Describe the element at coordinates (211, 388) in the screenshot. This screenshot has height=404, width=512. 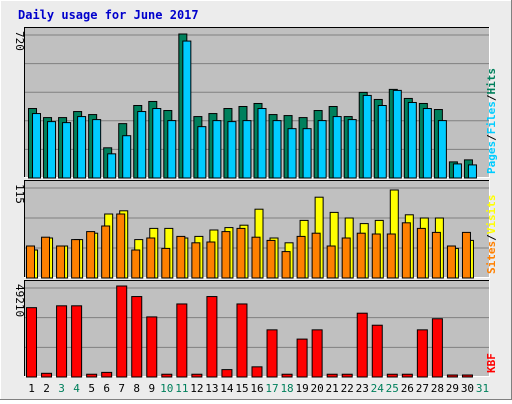
I see `x-tick-label-day-13: 13` at that location.